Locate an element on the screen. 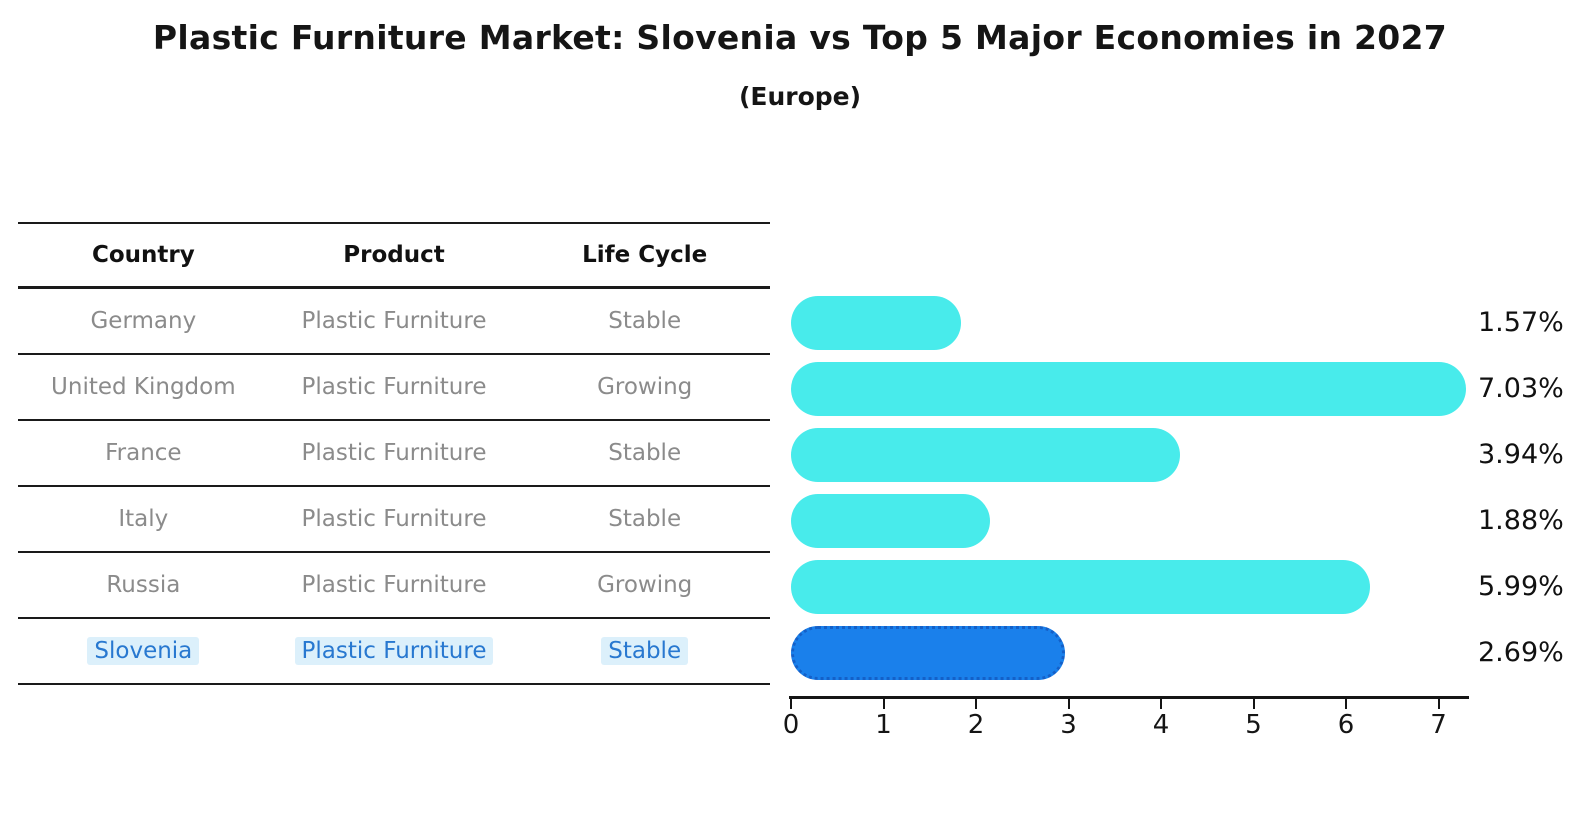  bar-value-label-slovenia: 2.69% is located at coordinates (1521, 652).